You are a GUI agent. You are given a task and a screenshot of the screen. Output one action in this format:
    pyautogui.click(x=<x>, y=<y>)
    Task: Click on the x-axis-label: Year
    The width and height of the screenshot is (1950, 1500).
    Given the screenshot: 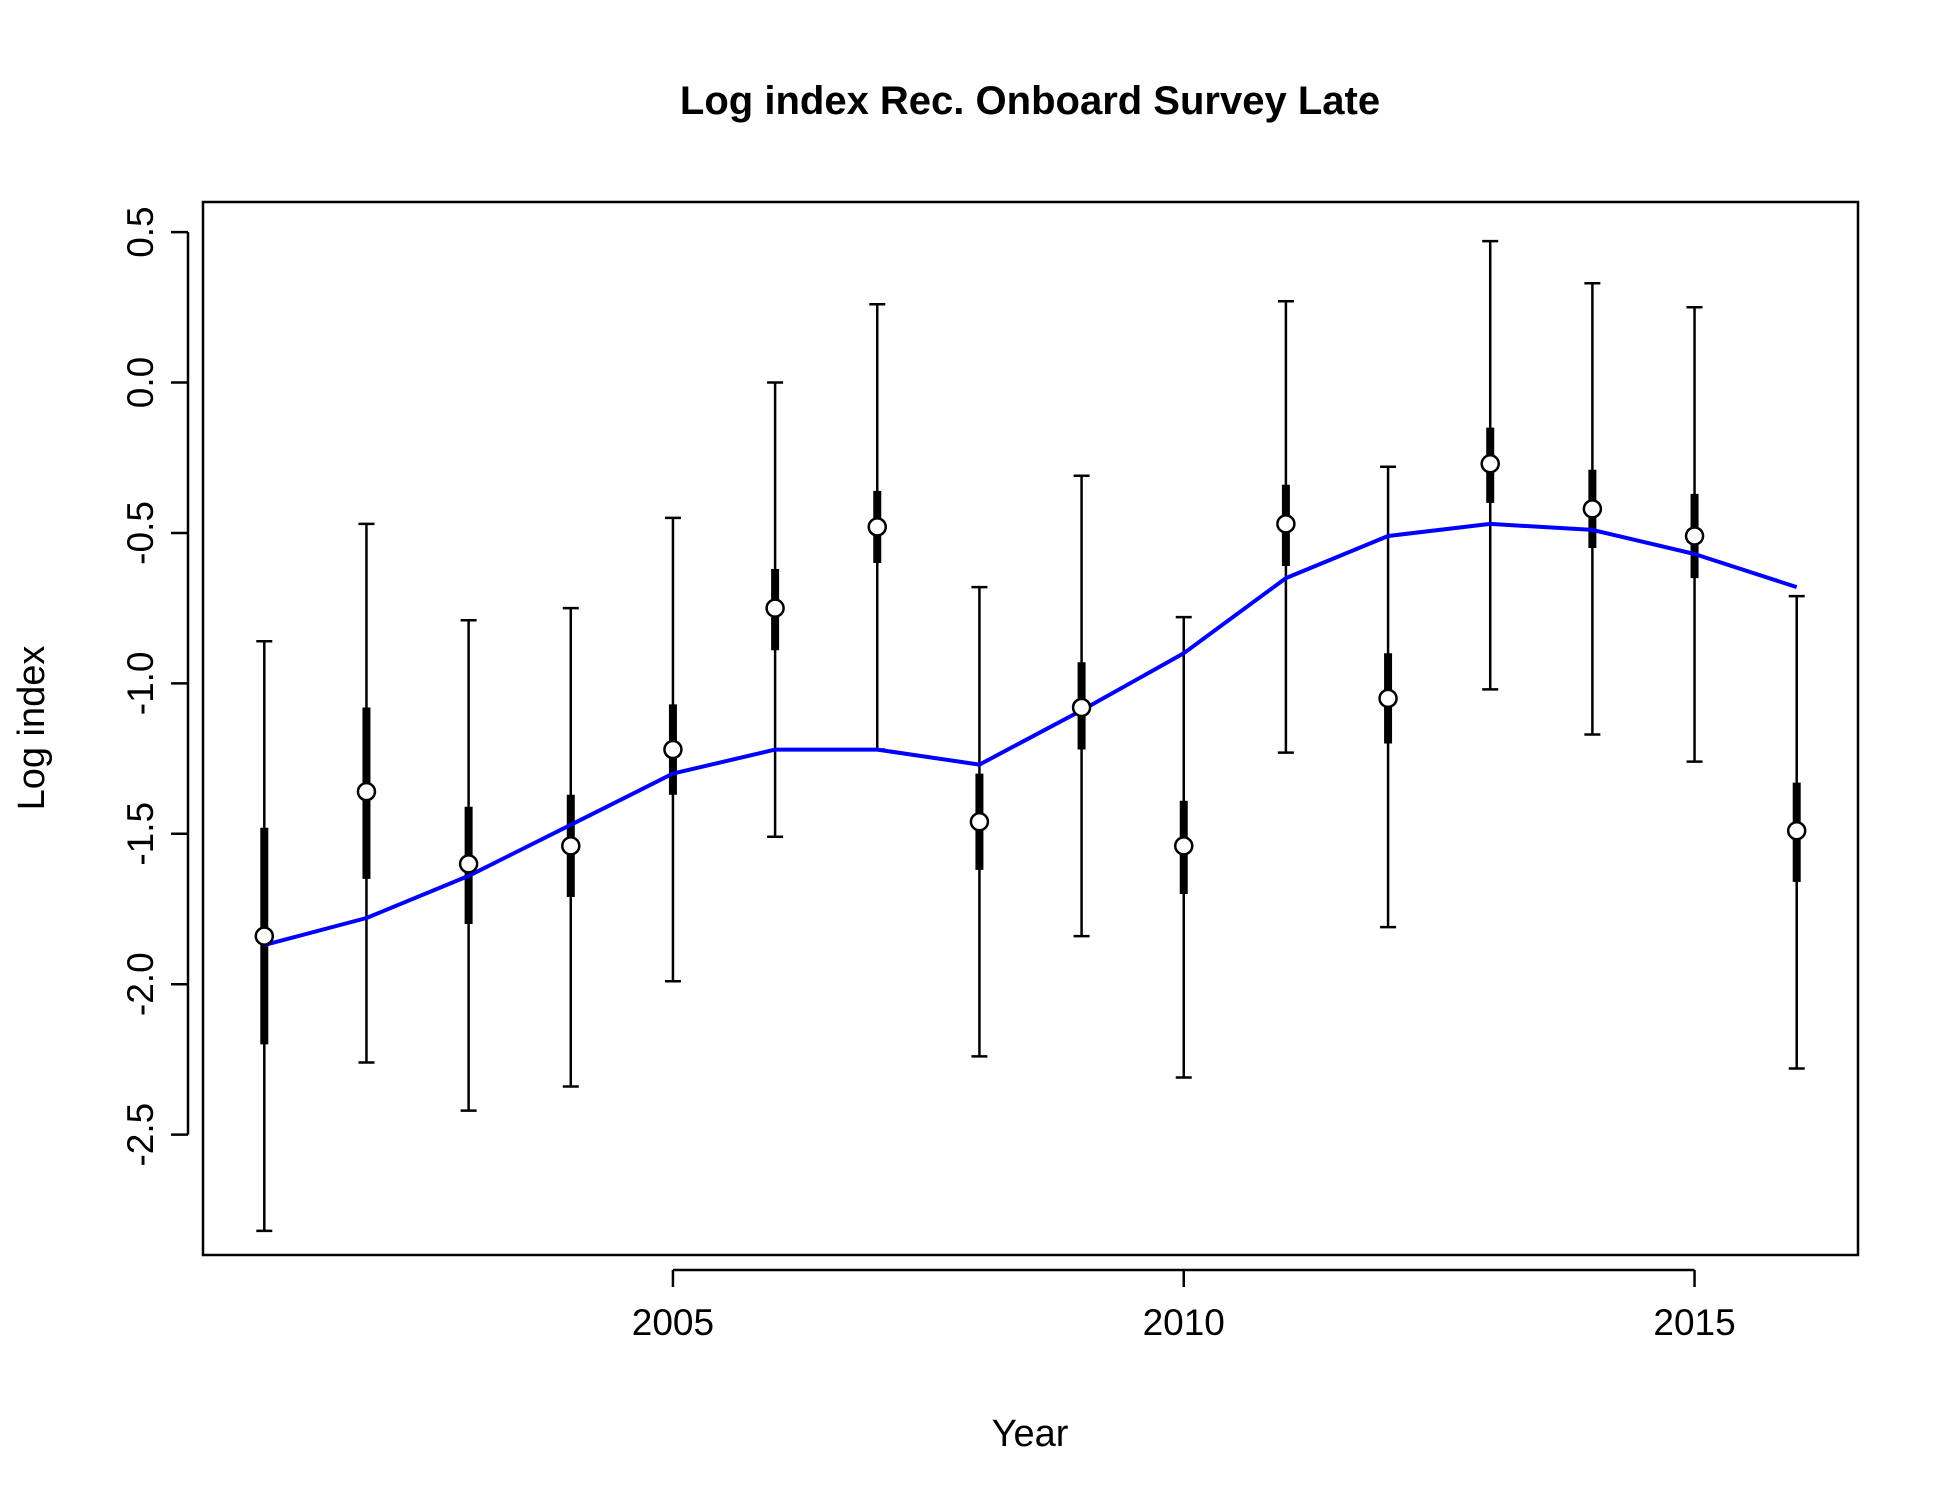 What is the action you would take?
    pyautogui.click(x=1030, y=1434)
    